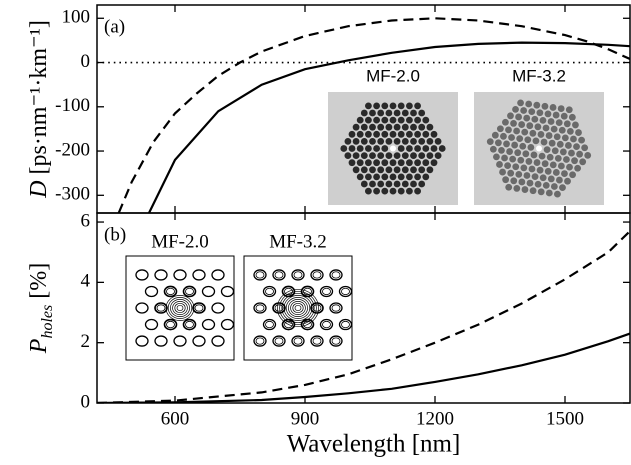  I want to click on x-tick-label: 1500, so click(565, 418).